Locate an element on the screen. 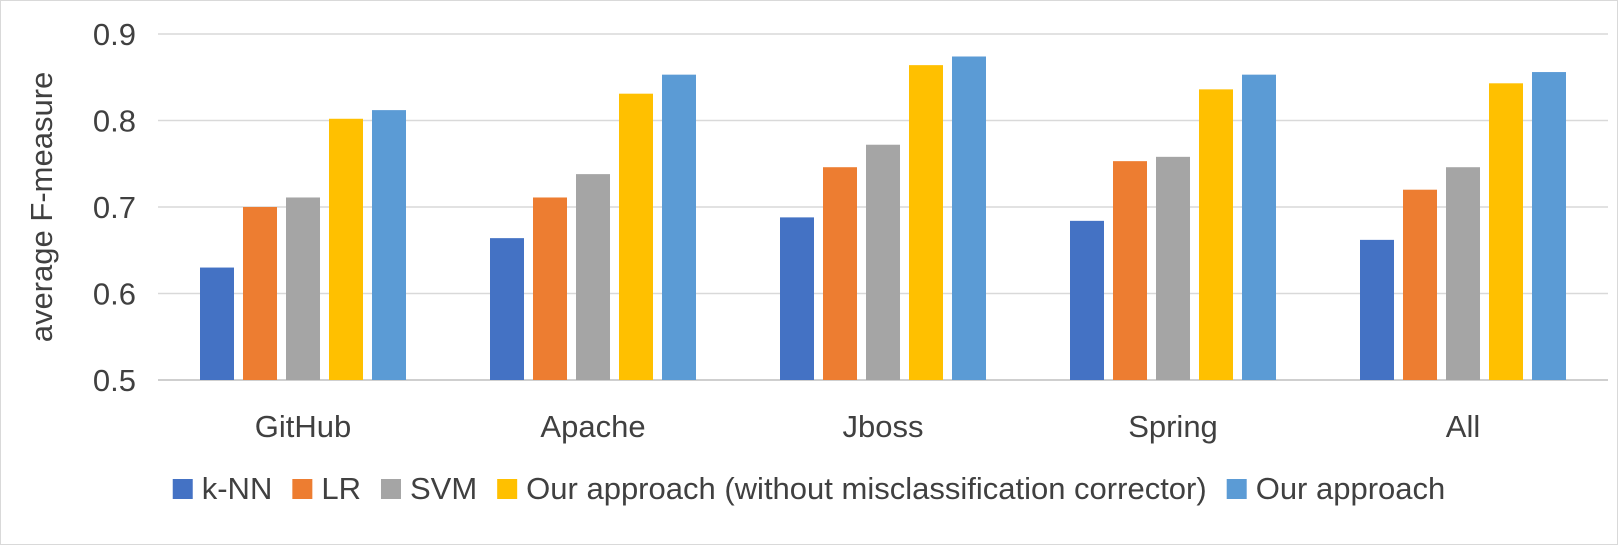 The width and height of the screenshot is (1618, 545). y-axis-ticks: 0.5 0.6 0.7 0.8 0.9 is located at coordinates (114, 207).